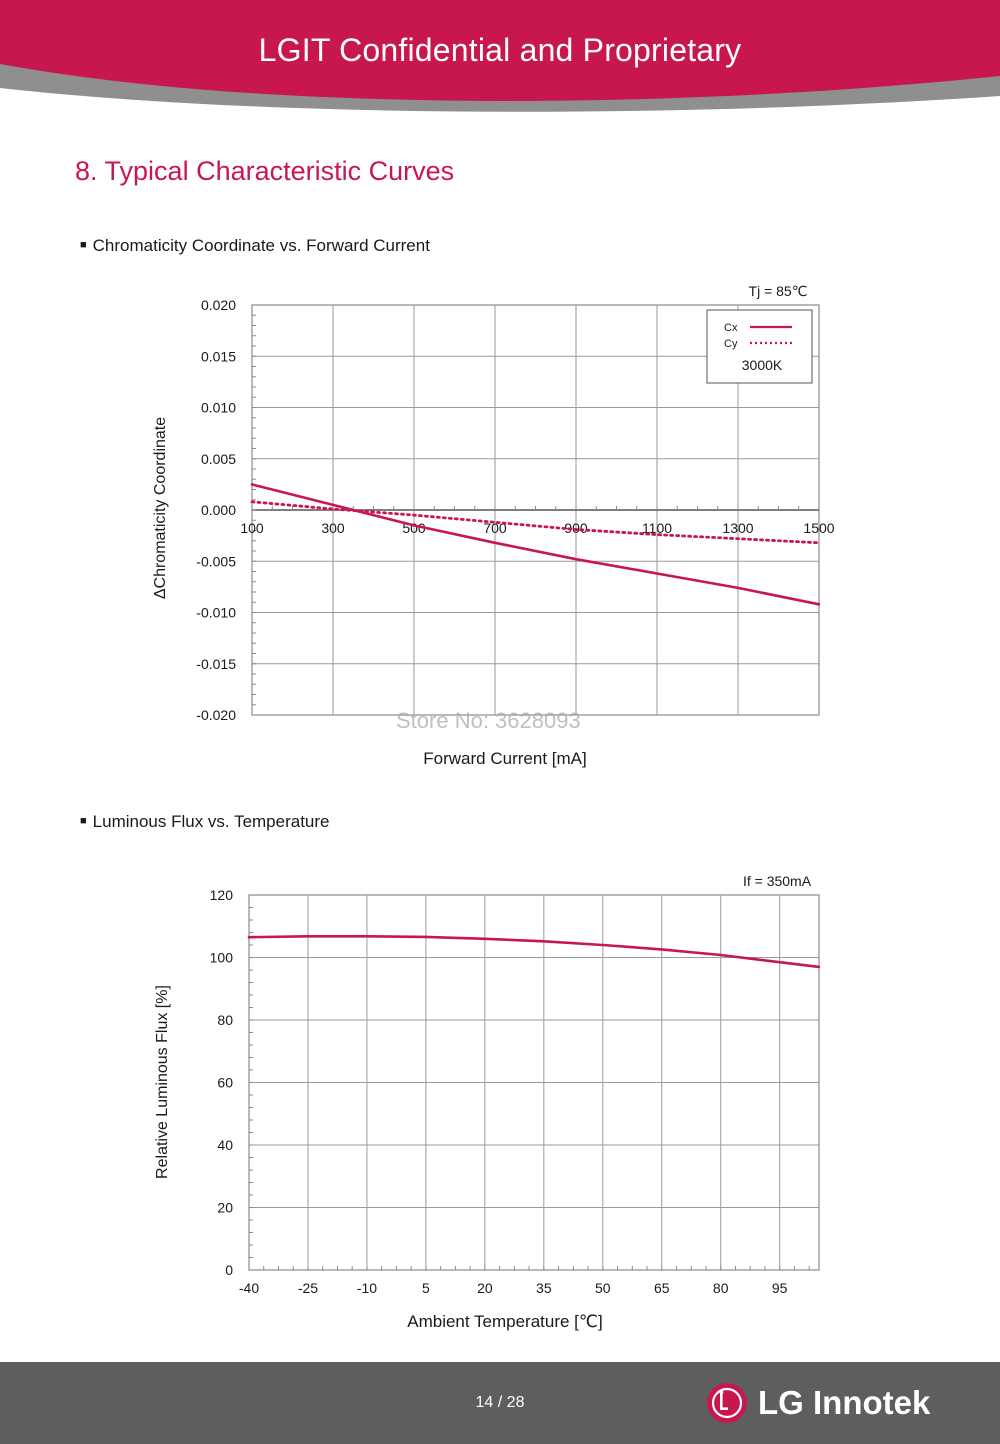 The height and width of the screenshot is (1444, 1000). Describe the element at coordinates (777, 881) in the screenshot. I see `chart2-condition: If = 350mA` at that location.